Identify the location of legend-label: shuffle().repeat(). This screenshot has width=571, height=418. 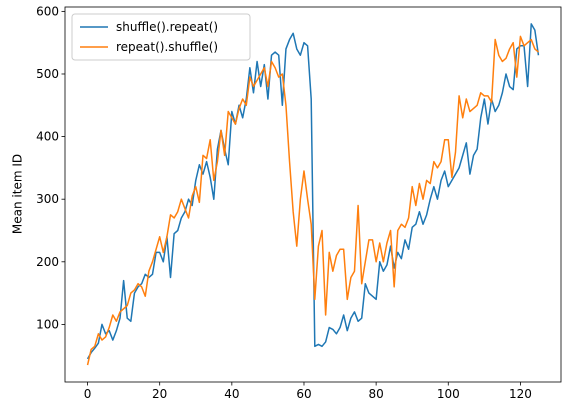
(167, 27).